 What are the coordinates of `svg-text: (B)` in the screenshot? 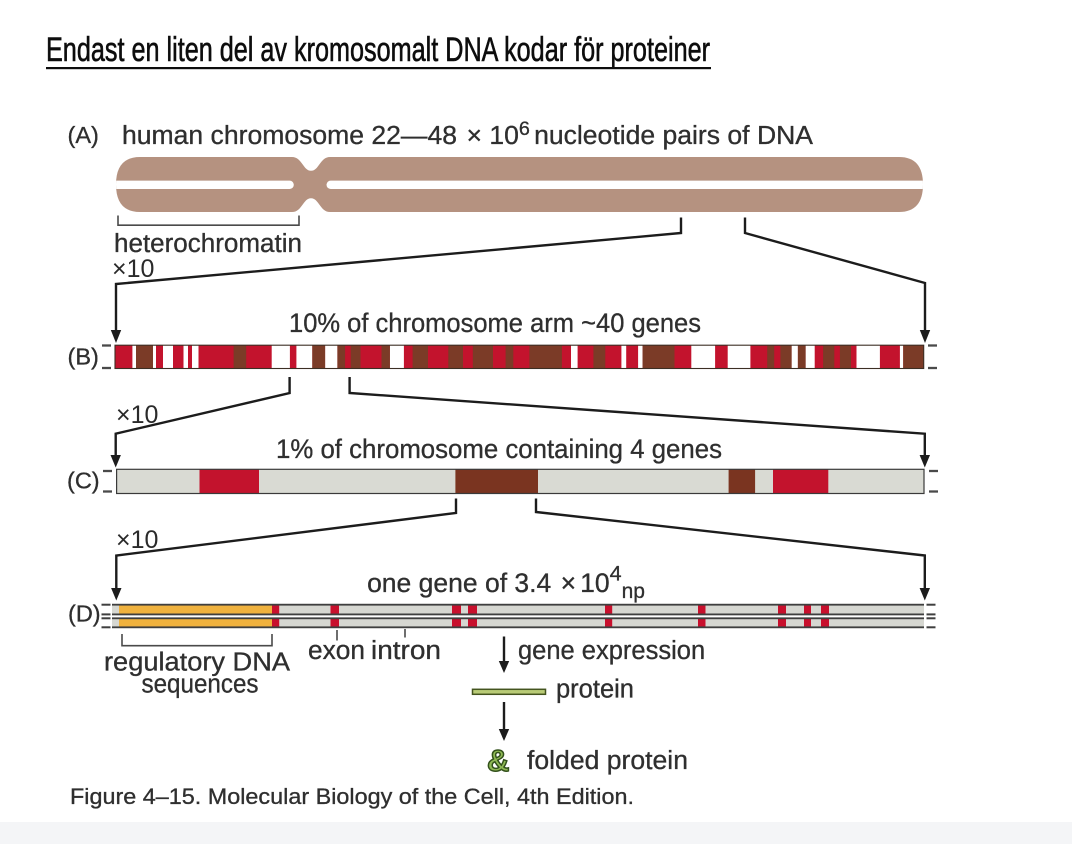 It's located at (83, 357).